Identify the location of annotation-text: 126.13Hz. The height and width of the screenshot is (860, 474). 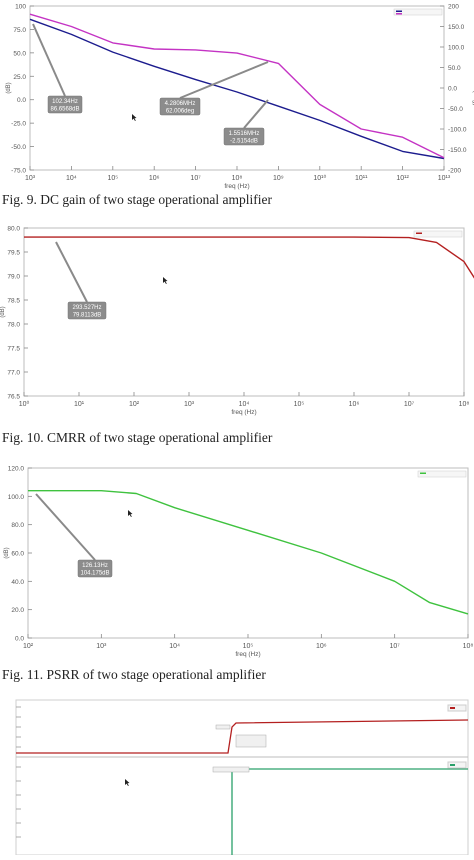
(95, 566).